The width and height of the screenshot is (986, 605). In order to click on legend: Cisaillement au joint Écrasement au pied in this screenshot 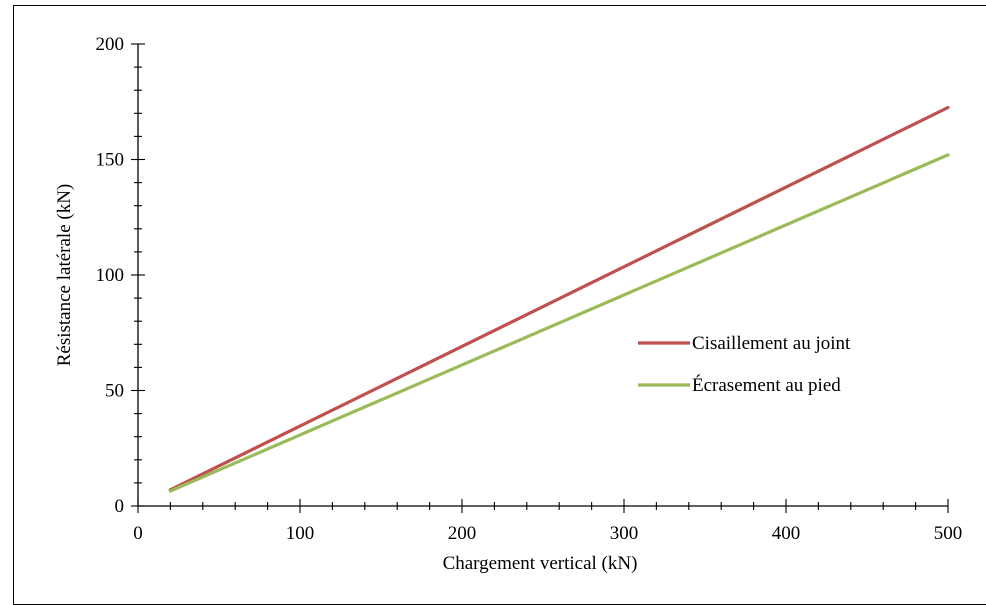, I will do `click(744, 364)`.